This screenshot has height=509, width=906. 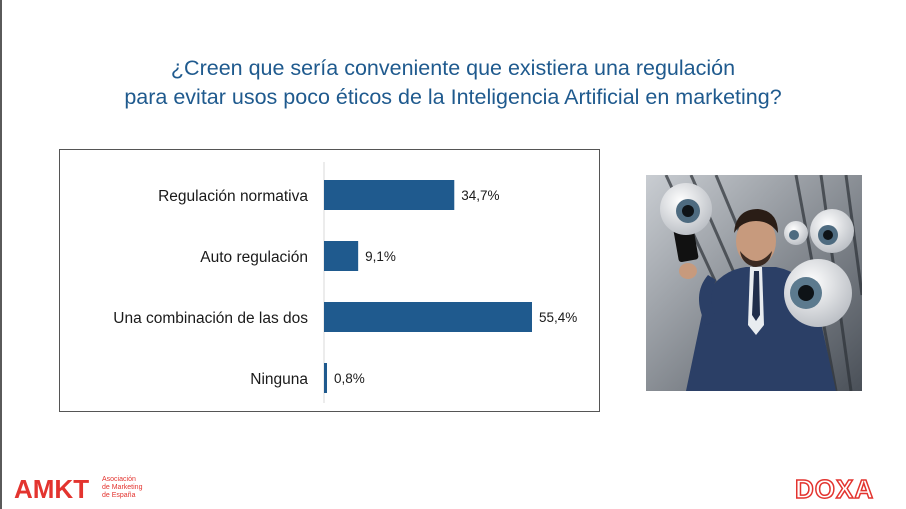 I want to click on category-label: Una combinación de las dos, so click(x=210, y=318).